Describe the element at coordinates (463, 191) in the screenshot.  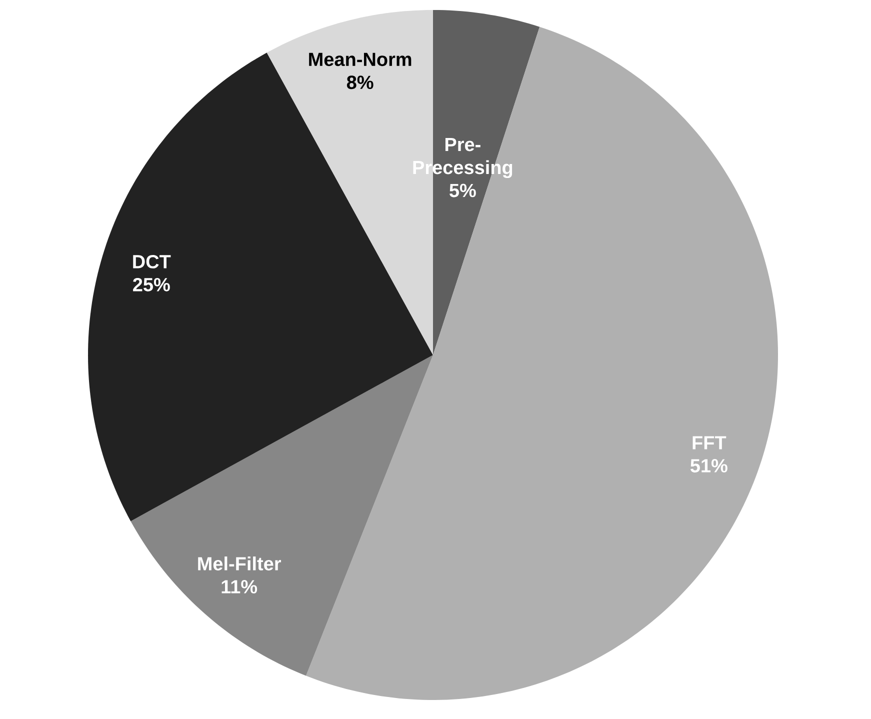
I see `data-label: 5%` at that location.